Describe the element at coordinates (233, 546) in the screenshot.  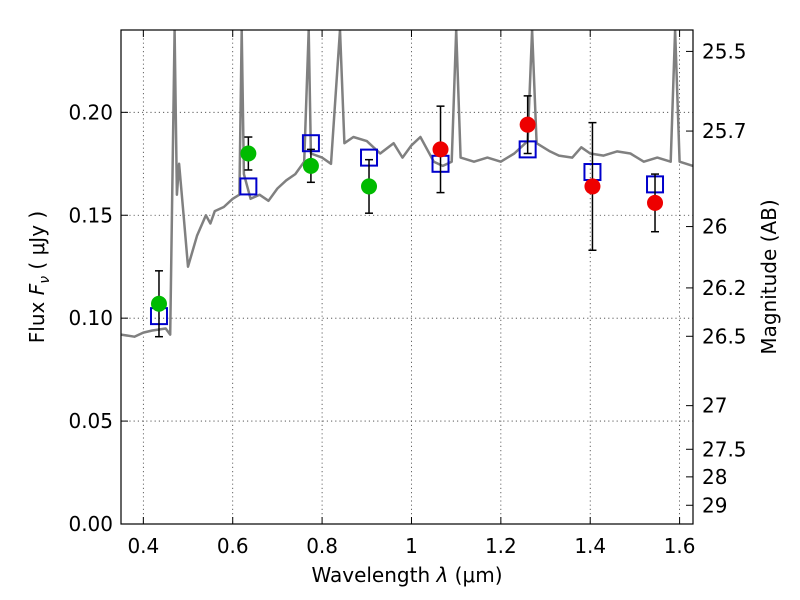
I see `x-tick-label: 0.6` at that location.